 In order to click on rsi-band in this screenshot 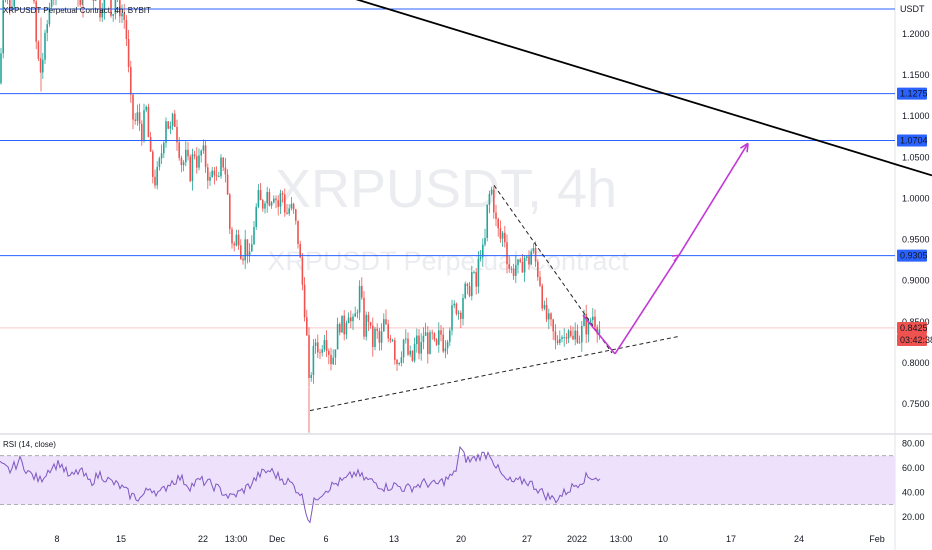, I will do `click(447, 480)`.